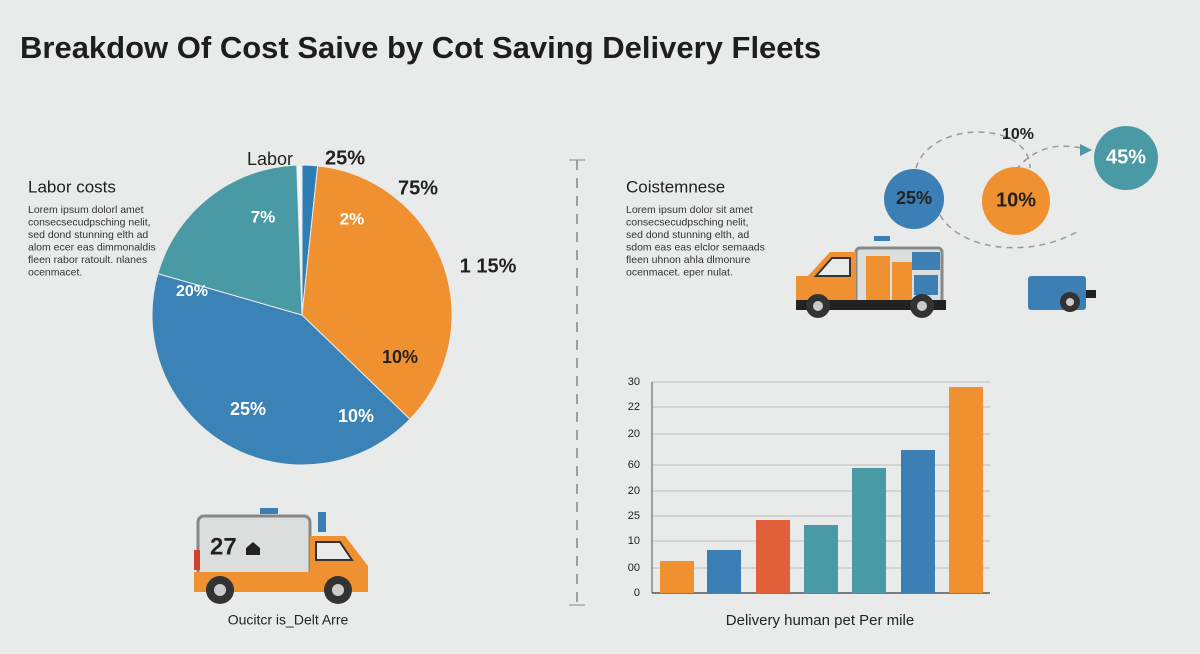  I want to click on bubble-label: 45%, so click(1126, 157).